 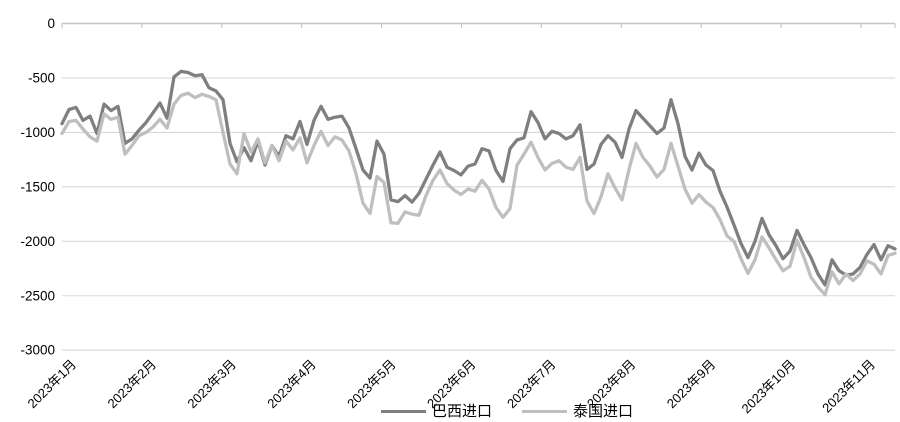 I want to click on y-axis-tick-label: -1000, so click(x=37, y=132).